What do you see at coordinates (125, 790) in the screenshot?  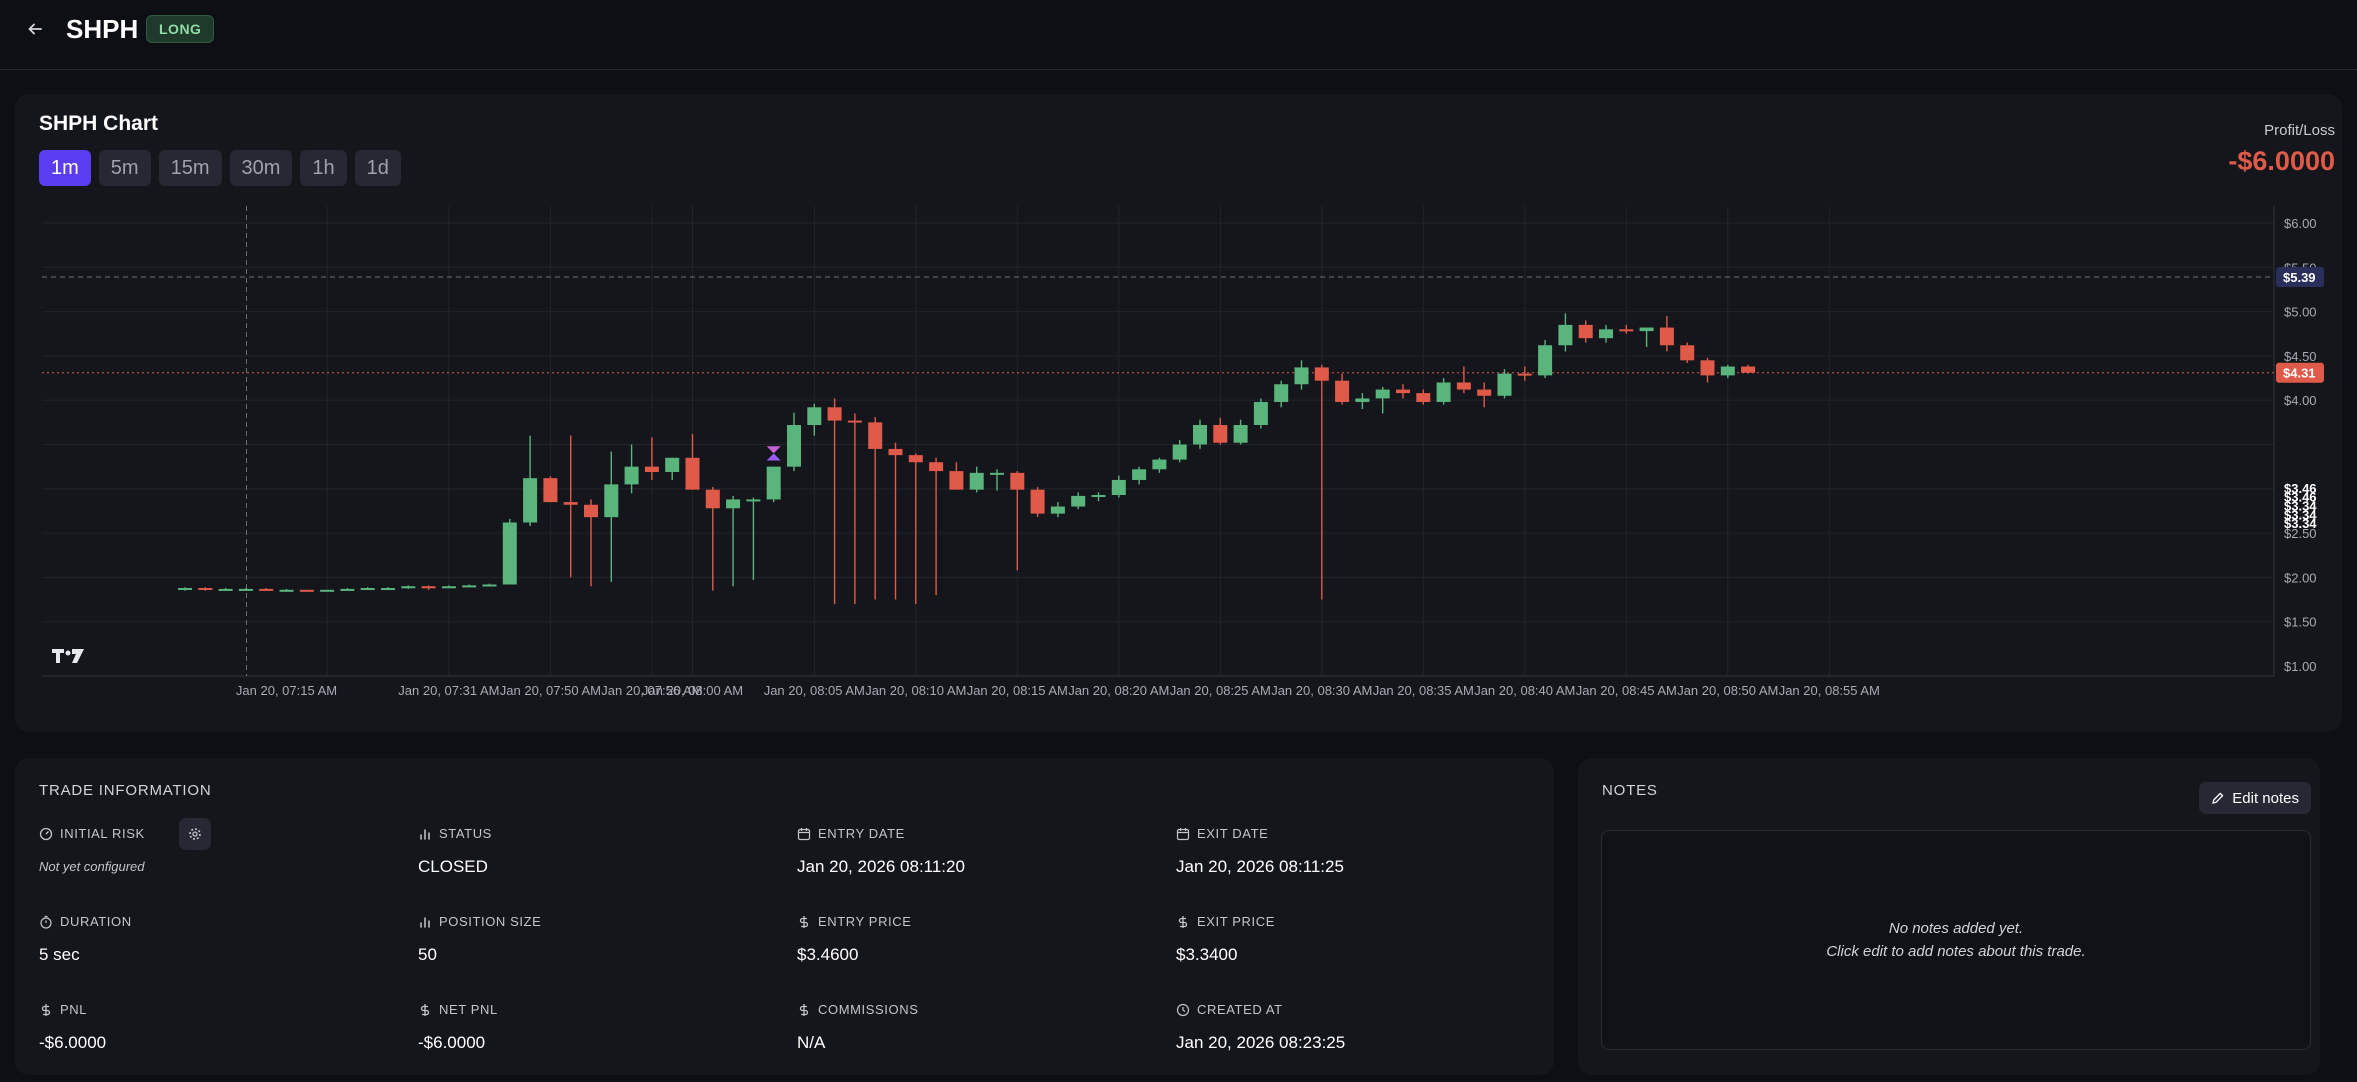 I see `trade-information-title: TRADE INFORMATION` at bounding box center [125, 790].